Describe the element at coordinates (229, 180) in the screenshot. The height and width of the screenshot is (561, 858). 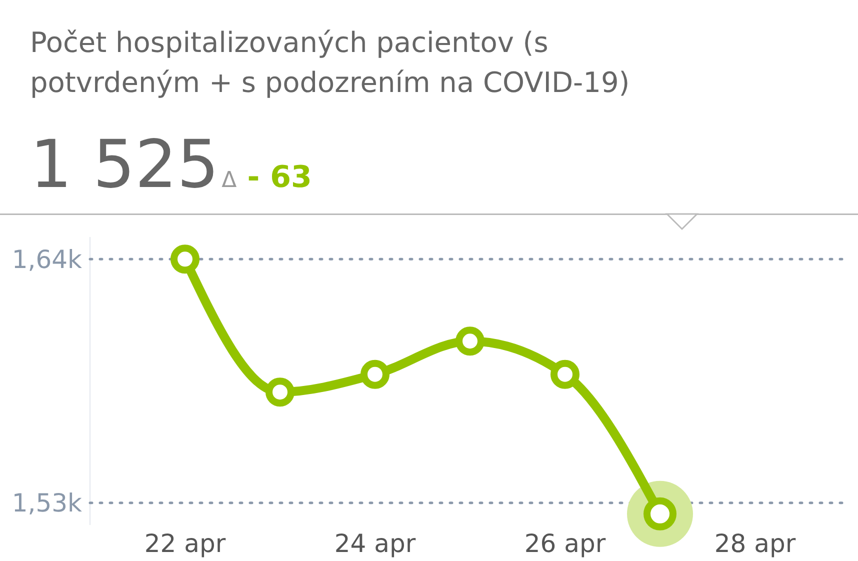
I see `text: Δ` at that location.